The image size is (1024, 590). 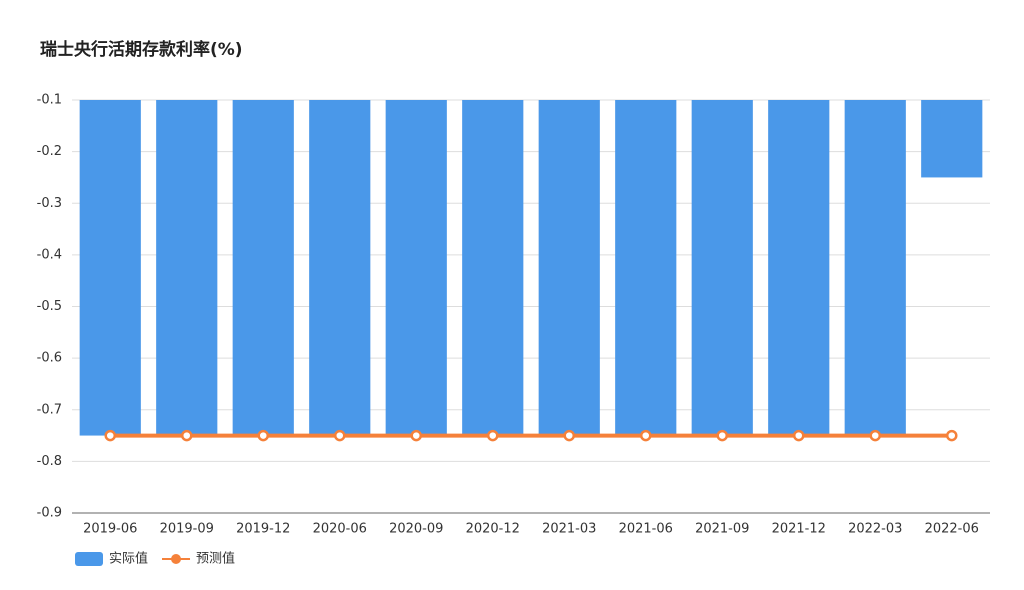 I want to click on x-tick-label: 2019-12, so click(x=263, y=529).